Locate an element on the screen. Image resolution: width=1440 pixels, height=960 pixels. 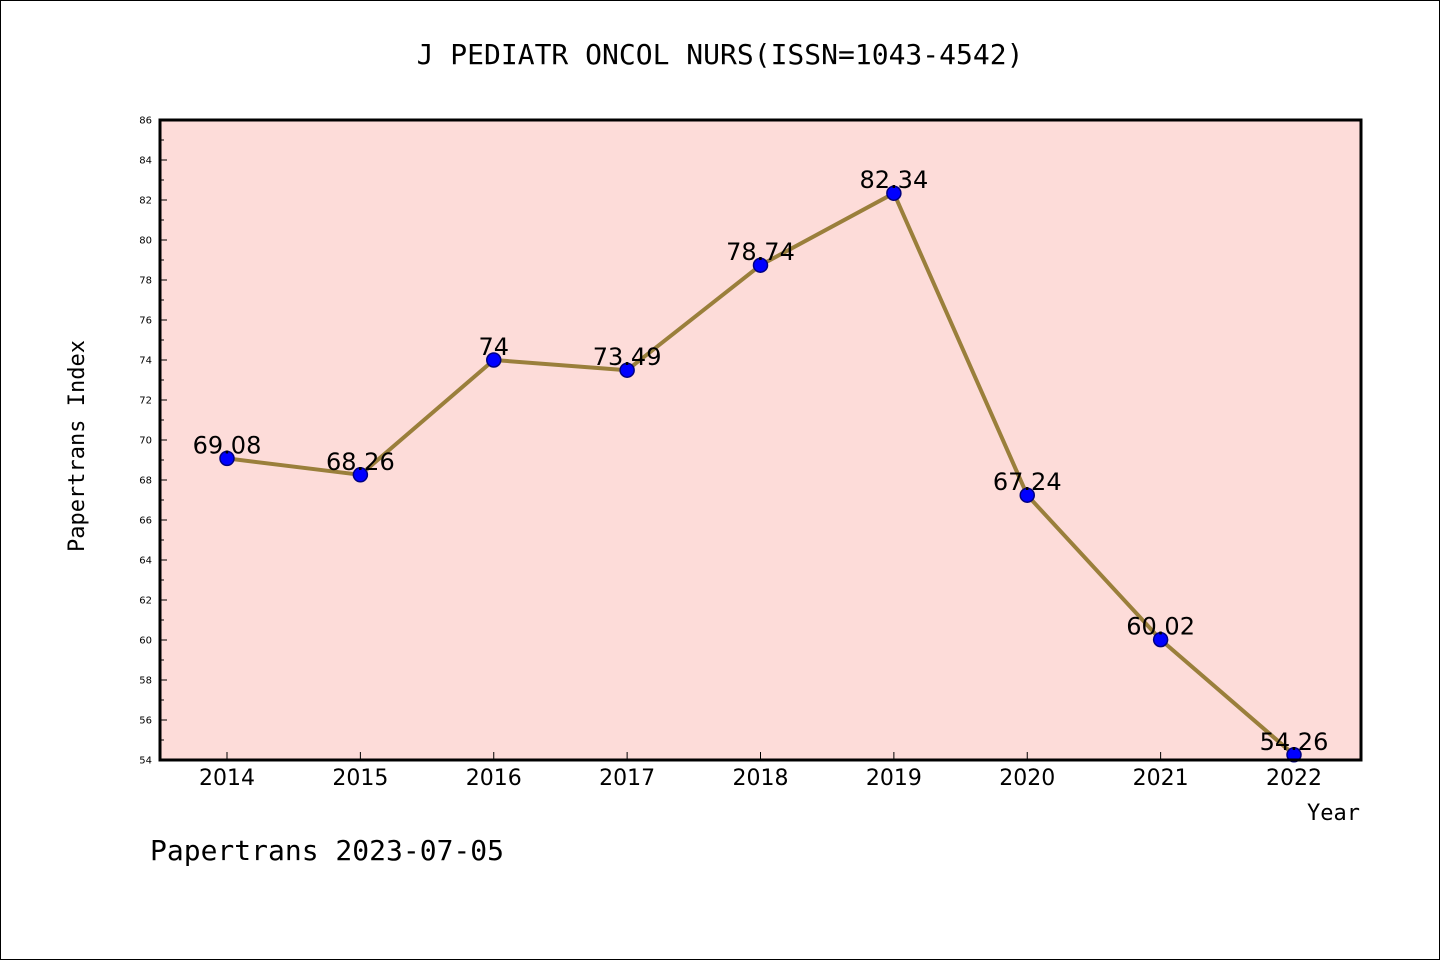
y-tick-label: 66 is located at coordinates (145, 521).